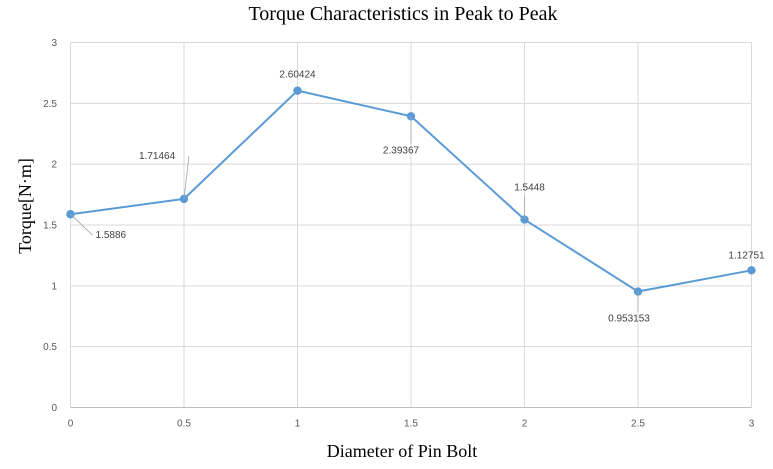 The height and width of the screenshot is (469, 773). Describe the element at coordinates (184, 424) in the screenshot. I see `x-tick-label: 0.5` at that location.